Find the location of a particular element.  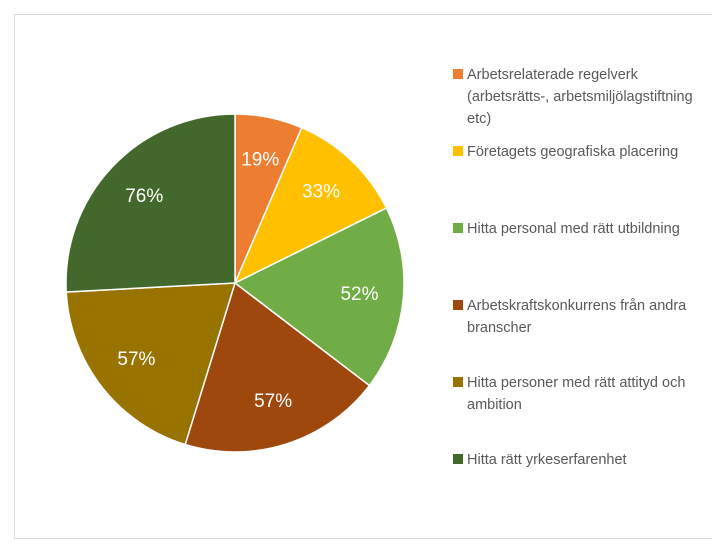

legend-label: Hitta rätt yrkeserfarenhet is located at coordinates (547, 460).